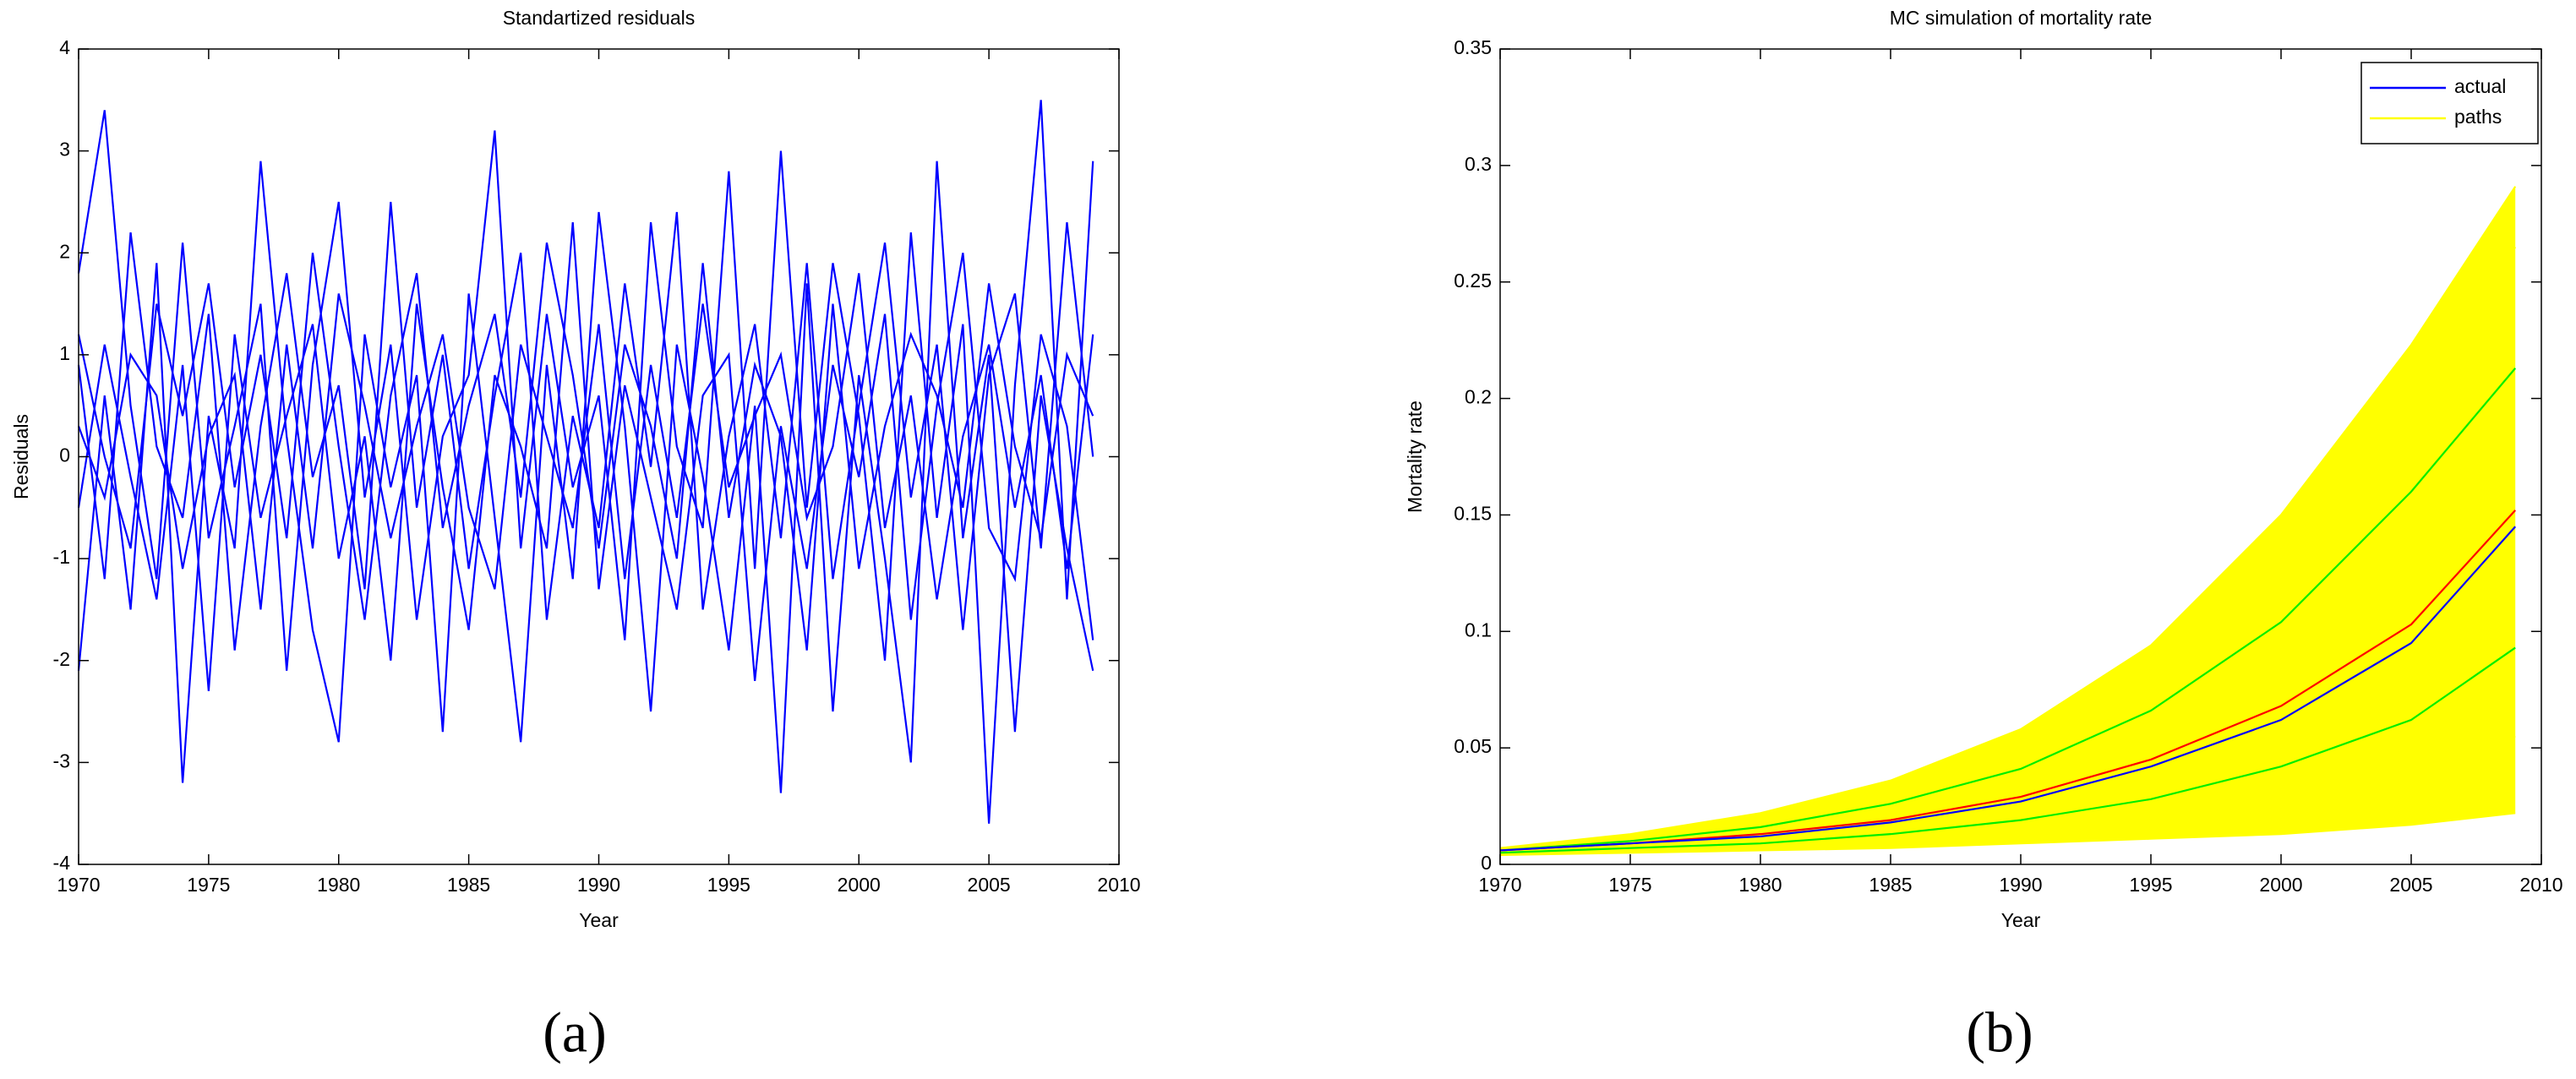 The height and width of the screenshot is (1079, 2576). Describe the element at coordinates (574, 1033) in the screenshot. I see `caption: (a)` at that location.